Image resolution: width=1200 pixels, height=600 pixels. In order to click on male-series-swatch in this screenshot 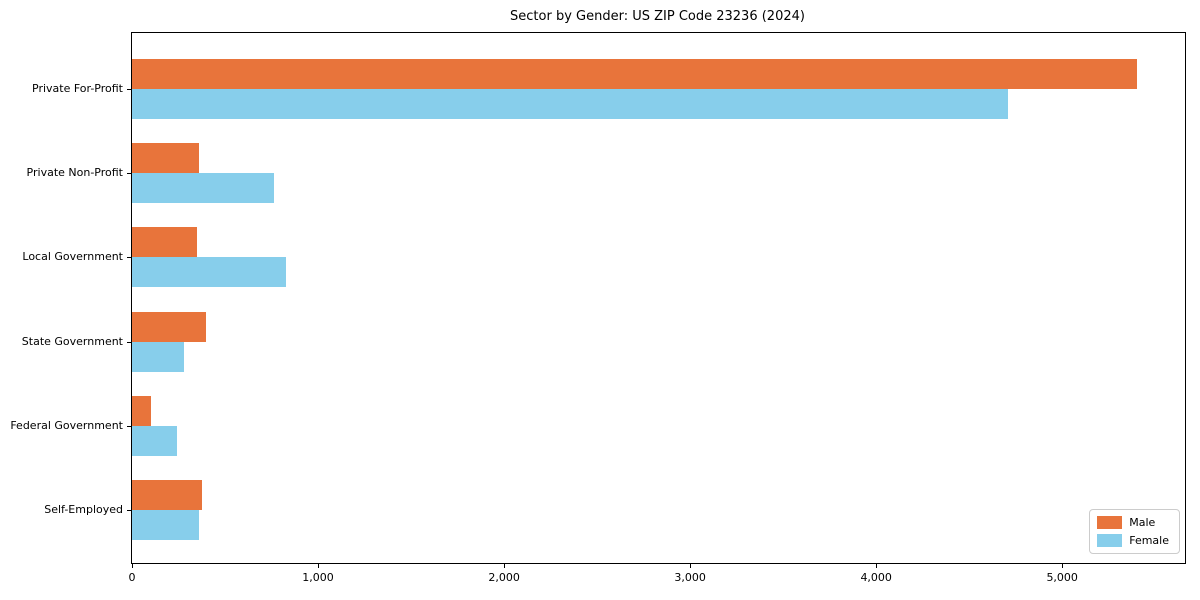, I will do `click(1110, 522)`.